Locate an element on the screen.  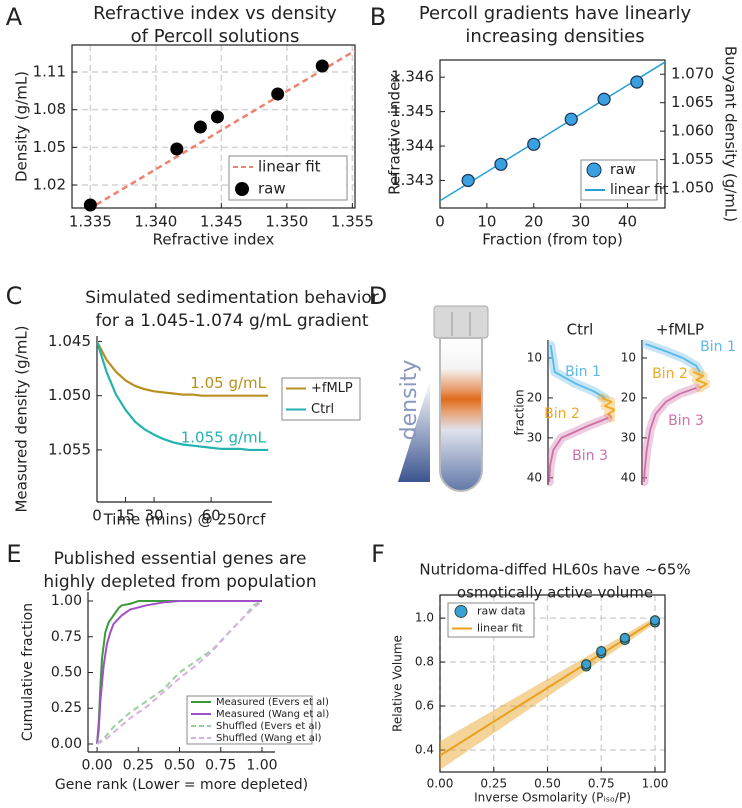
chart-title: osmotically active volume is located at coordinates (555, 593).